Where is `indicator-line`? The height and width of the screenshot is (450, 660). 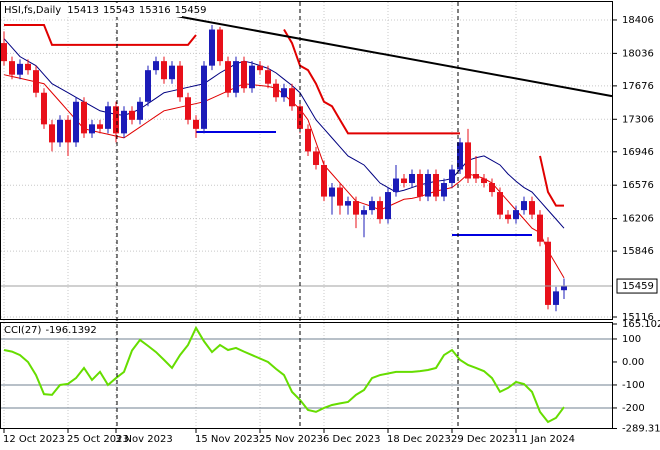 indicator-line is located at coordinates (364, 184).